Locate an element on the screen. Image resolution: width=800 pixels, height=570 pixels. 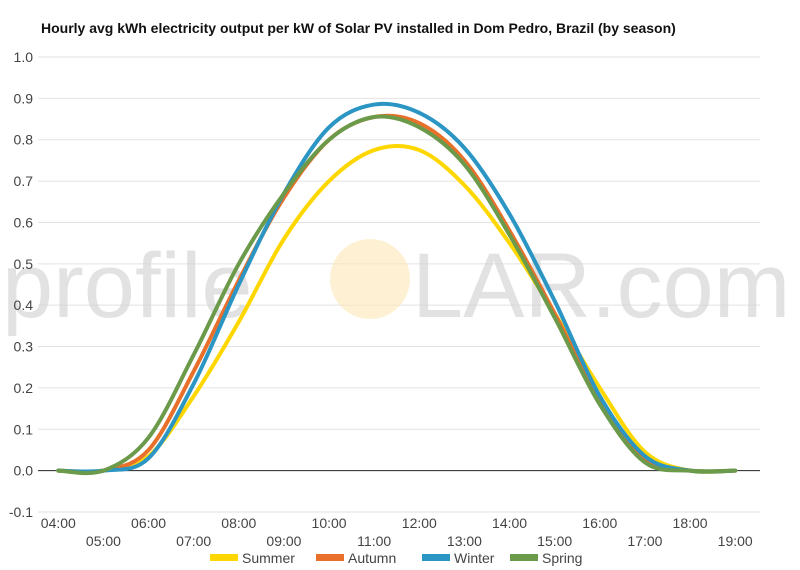
y-tick-label: -0.1 is located at coordinates (21, 512).